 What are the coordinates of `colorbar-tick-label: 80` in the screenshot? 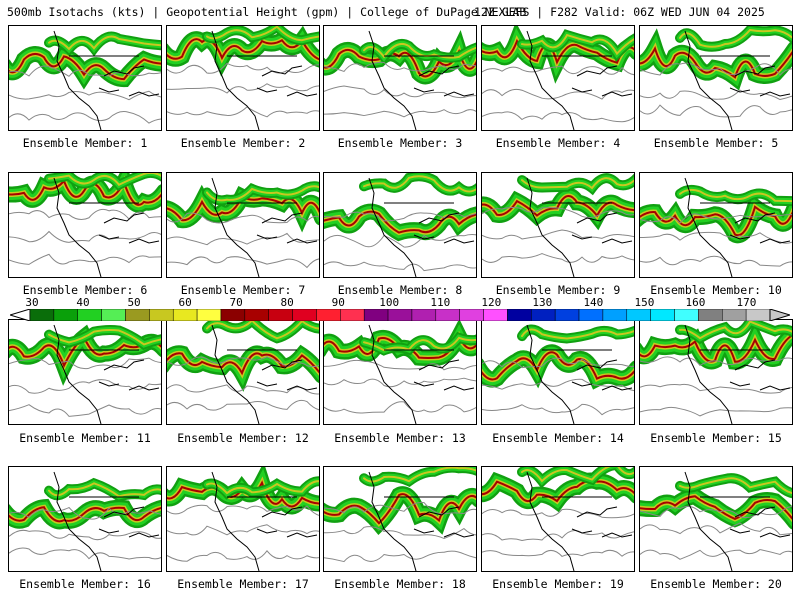 It's located at (287, 302).